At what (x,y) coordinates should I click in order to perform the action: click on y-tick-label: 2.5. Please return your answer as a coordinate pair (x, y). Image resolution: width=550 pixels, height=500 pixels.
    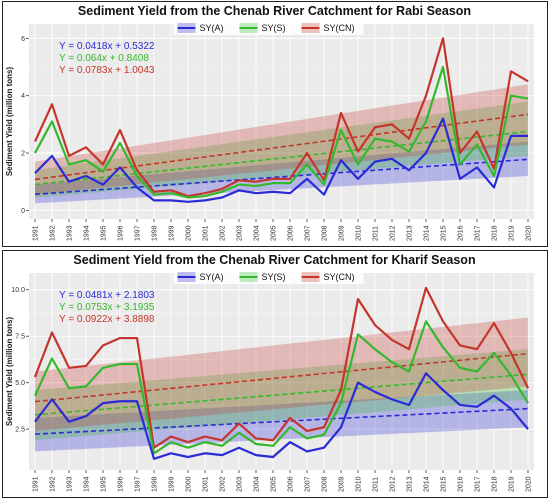
    Looking at the image, I should click on (20, 430).